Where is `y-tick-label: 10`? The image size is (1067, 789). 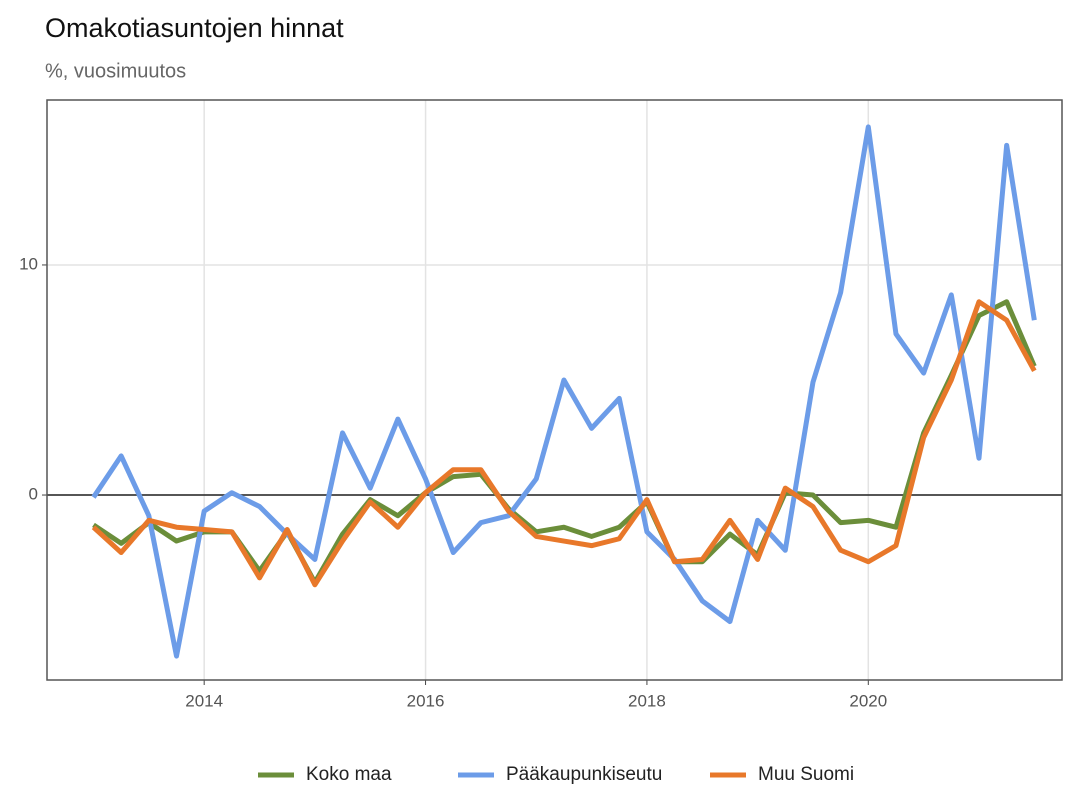
y-tick-label: 10 is located at coordinates (28, 263).